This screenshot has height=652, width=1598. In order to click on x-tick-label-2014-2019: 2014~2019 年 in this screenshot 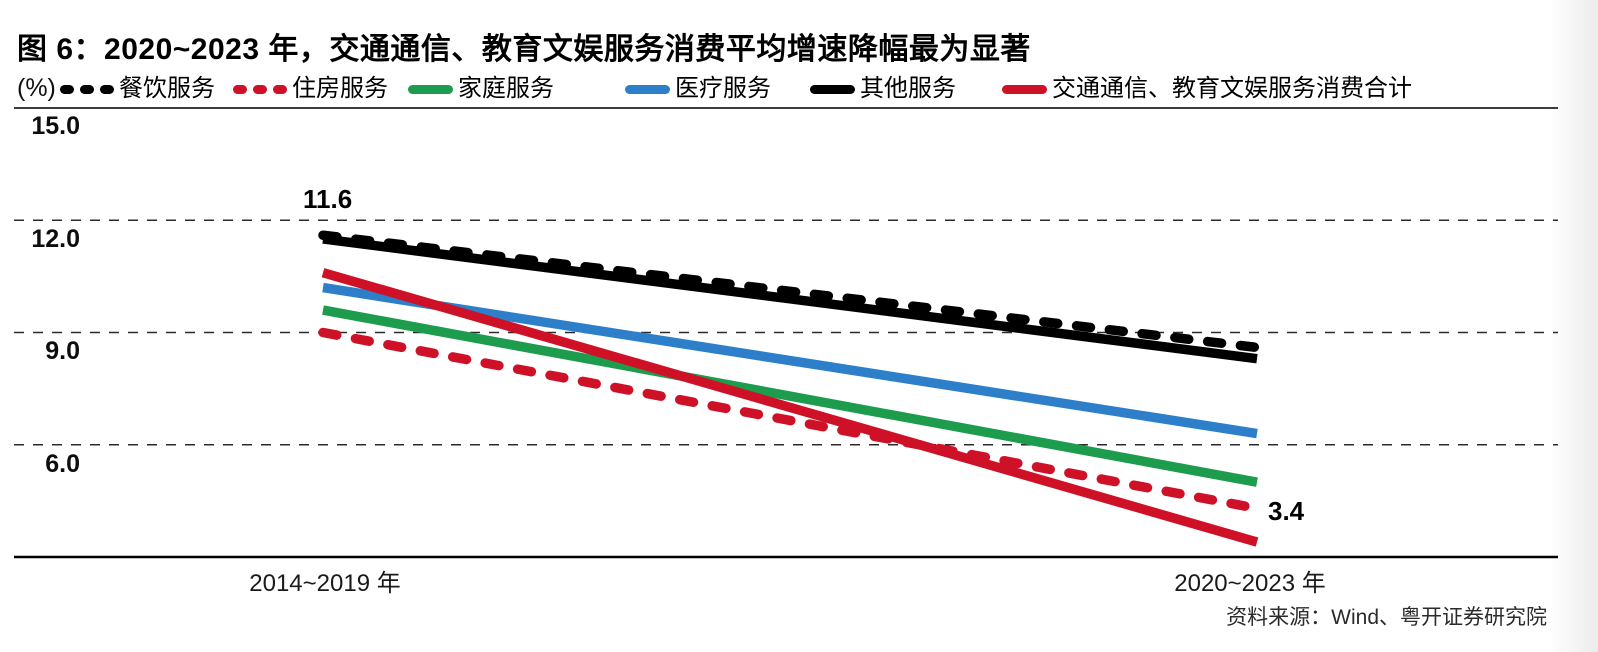, I will do `click(325, 583)`.